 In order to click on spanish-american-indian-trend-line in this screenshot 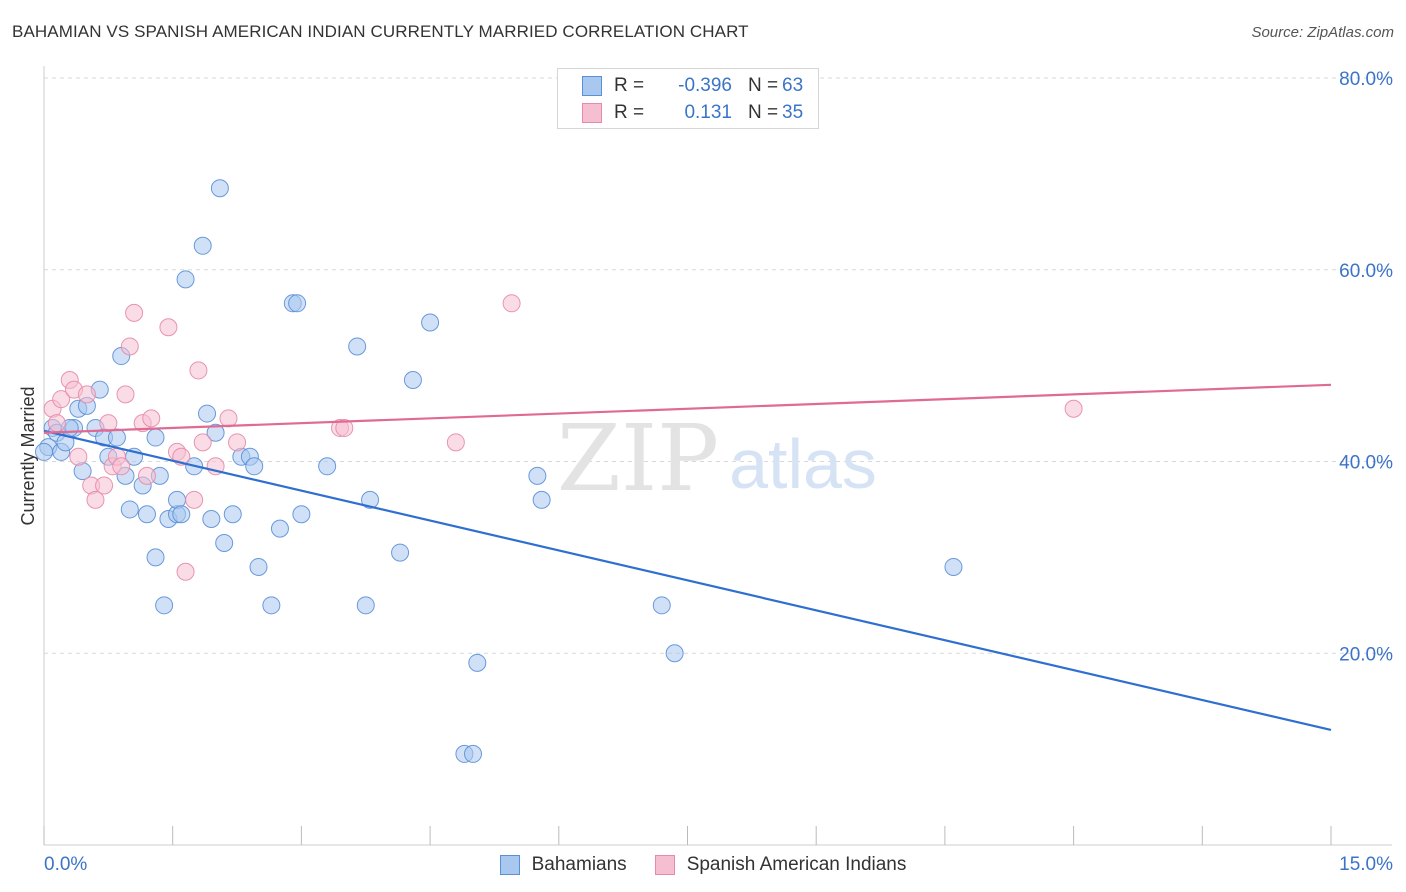, I will do `click(687, 408)`.